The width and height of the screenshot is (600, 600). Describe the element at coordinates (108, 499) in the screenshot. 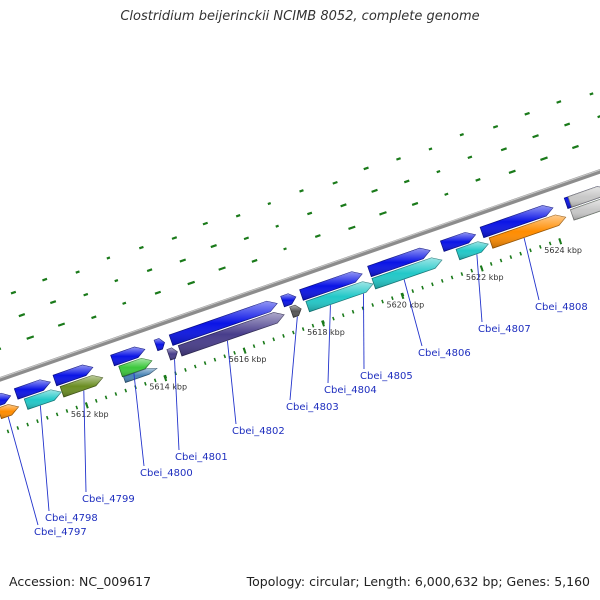

I see `gene-label-cbei-4799: Cbei_4799` at that location.